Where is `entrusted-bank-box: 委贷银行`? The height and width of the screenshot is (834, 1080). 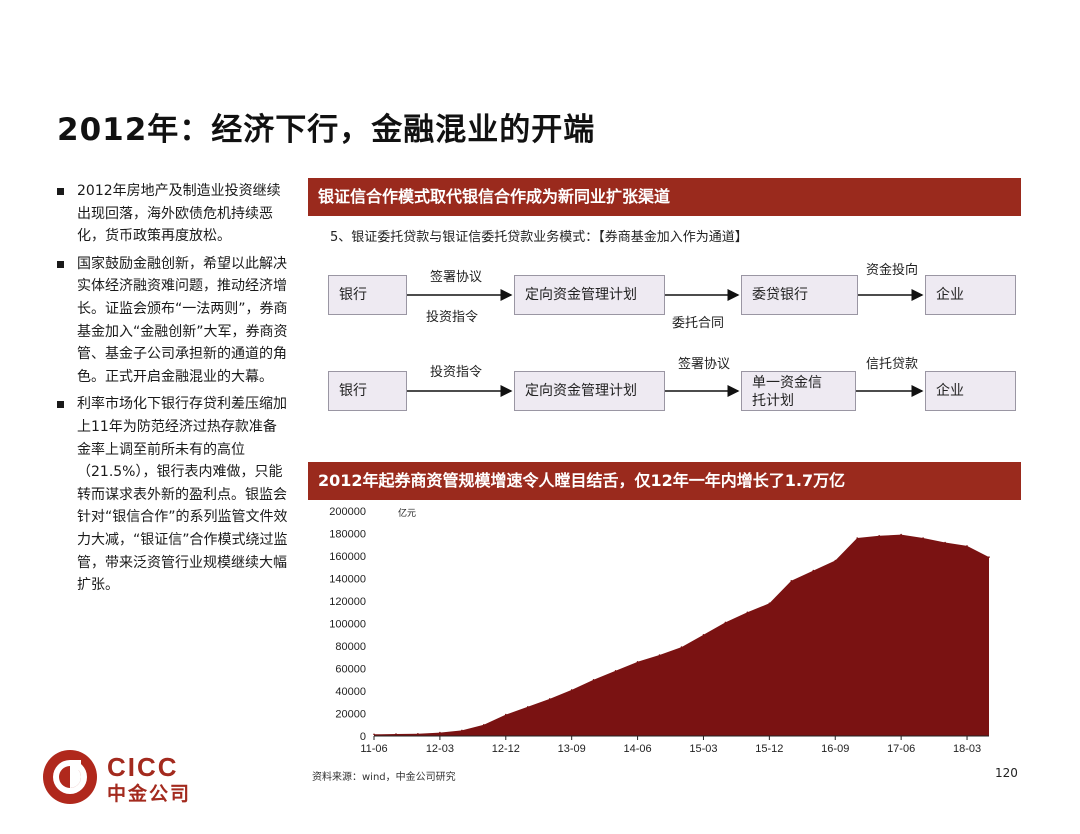 entrusted-bank-box: 委贷银行 is located at coordinates (799, 295).